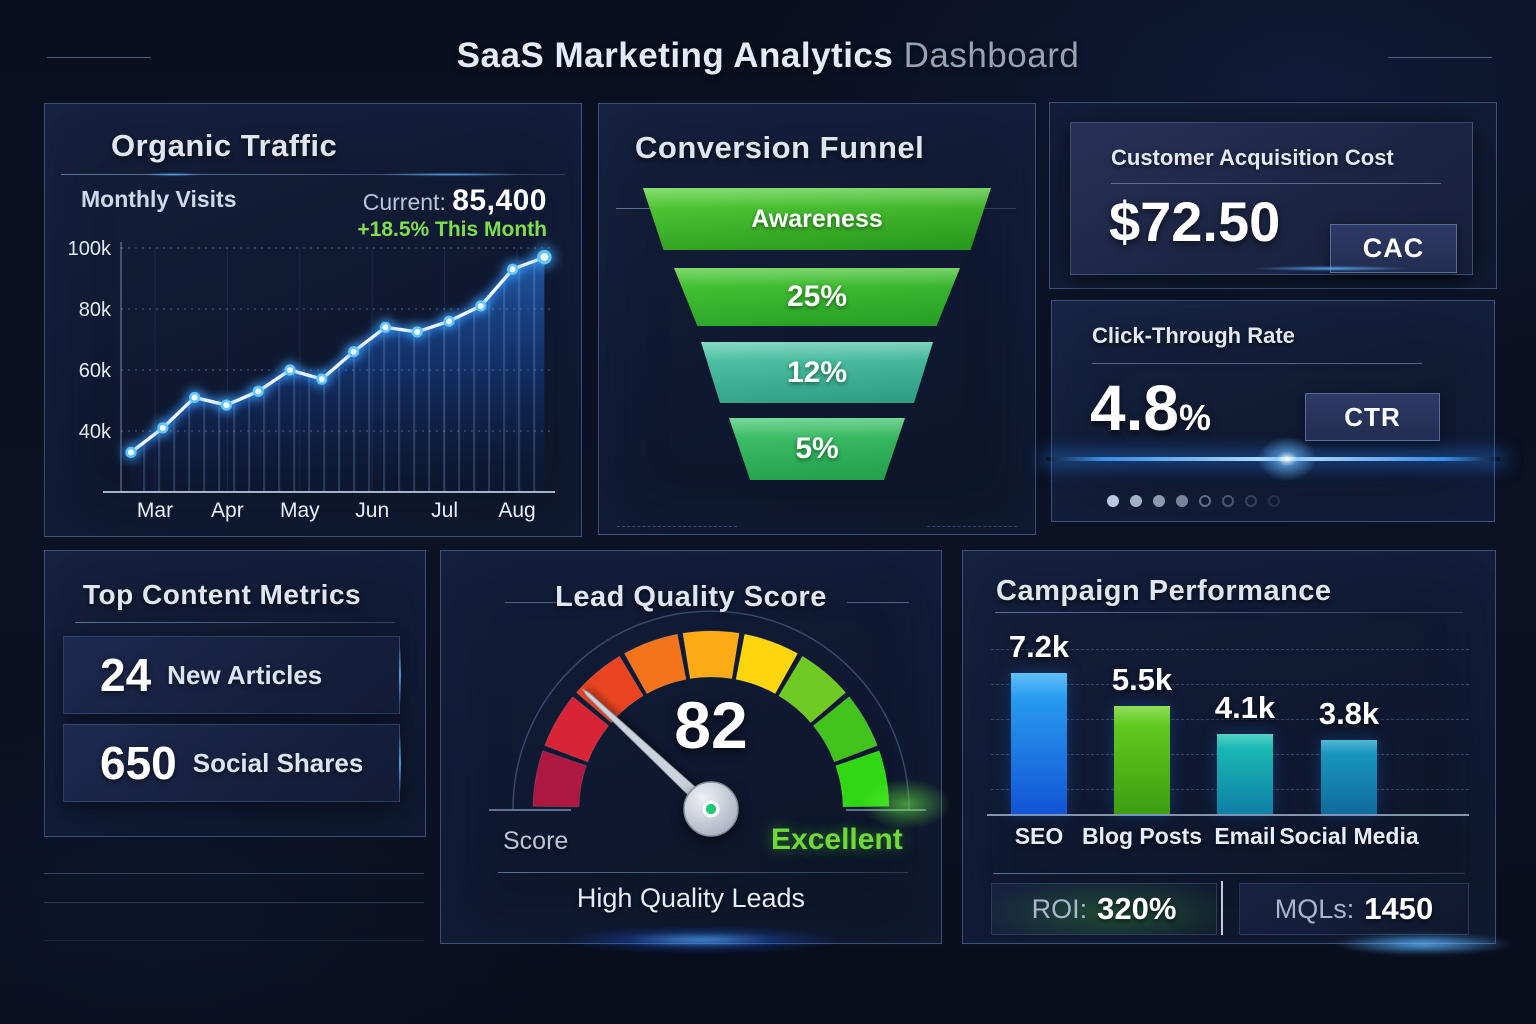 This screenshot has width=1536, height=1024. What do you see at coordinates (1059, 908) in the screenshot?
I see `roi-label: ROI:` at bounding box center [1059, 908].